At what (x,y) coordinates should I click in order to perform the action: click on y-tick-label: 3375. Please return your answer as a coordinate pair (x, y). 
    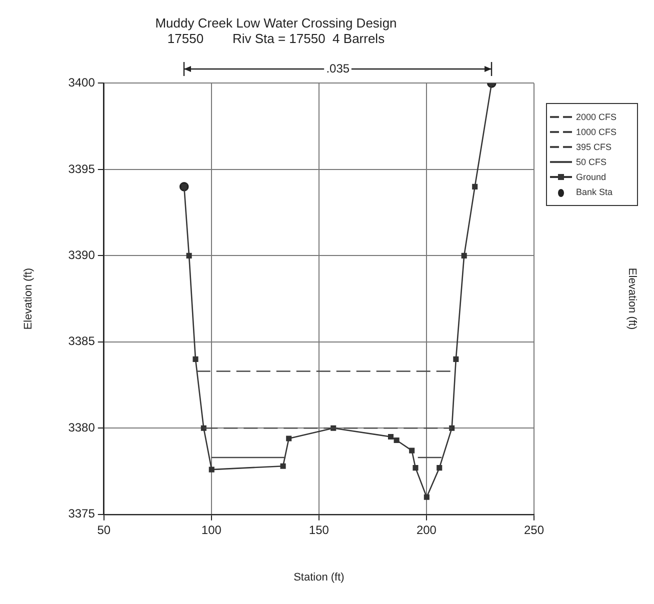
    Looking at the image, I should click on (82, 513).